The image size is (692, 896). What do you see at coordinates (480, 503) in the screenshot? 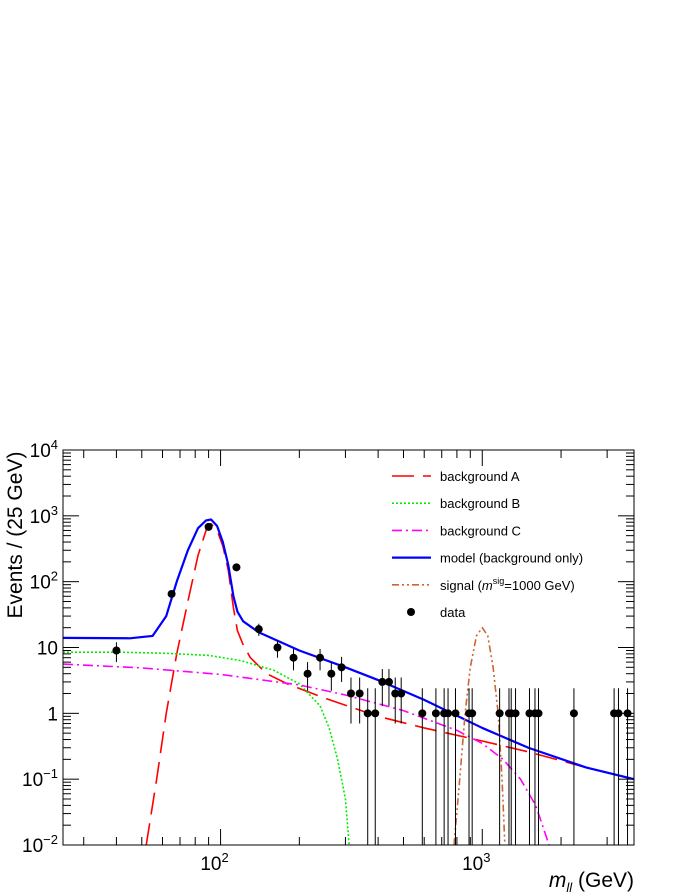
I see `legend-label: background B` at bounding box center [480, 503].